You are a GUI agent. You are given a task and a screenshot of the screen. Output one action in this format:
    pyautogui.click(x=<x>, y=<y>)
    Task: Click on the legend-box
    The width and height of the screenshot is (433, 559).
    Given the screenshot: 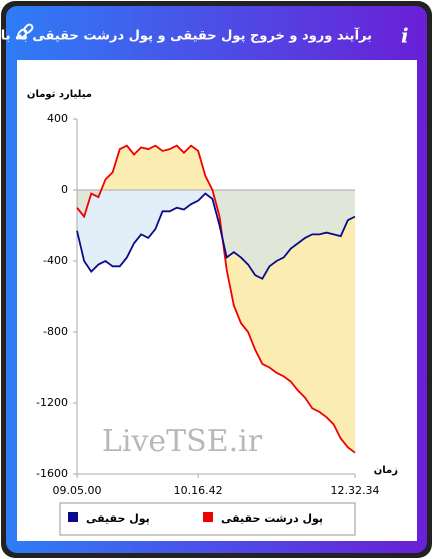 What is the action you would take?
    pyautogui.click(x=207, y=519)
    